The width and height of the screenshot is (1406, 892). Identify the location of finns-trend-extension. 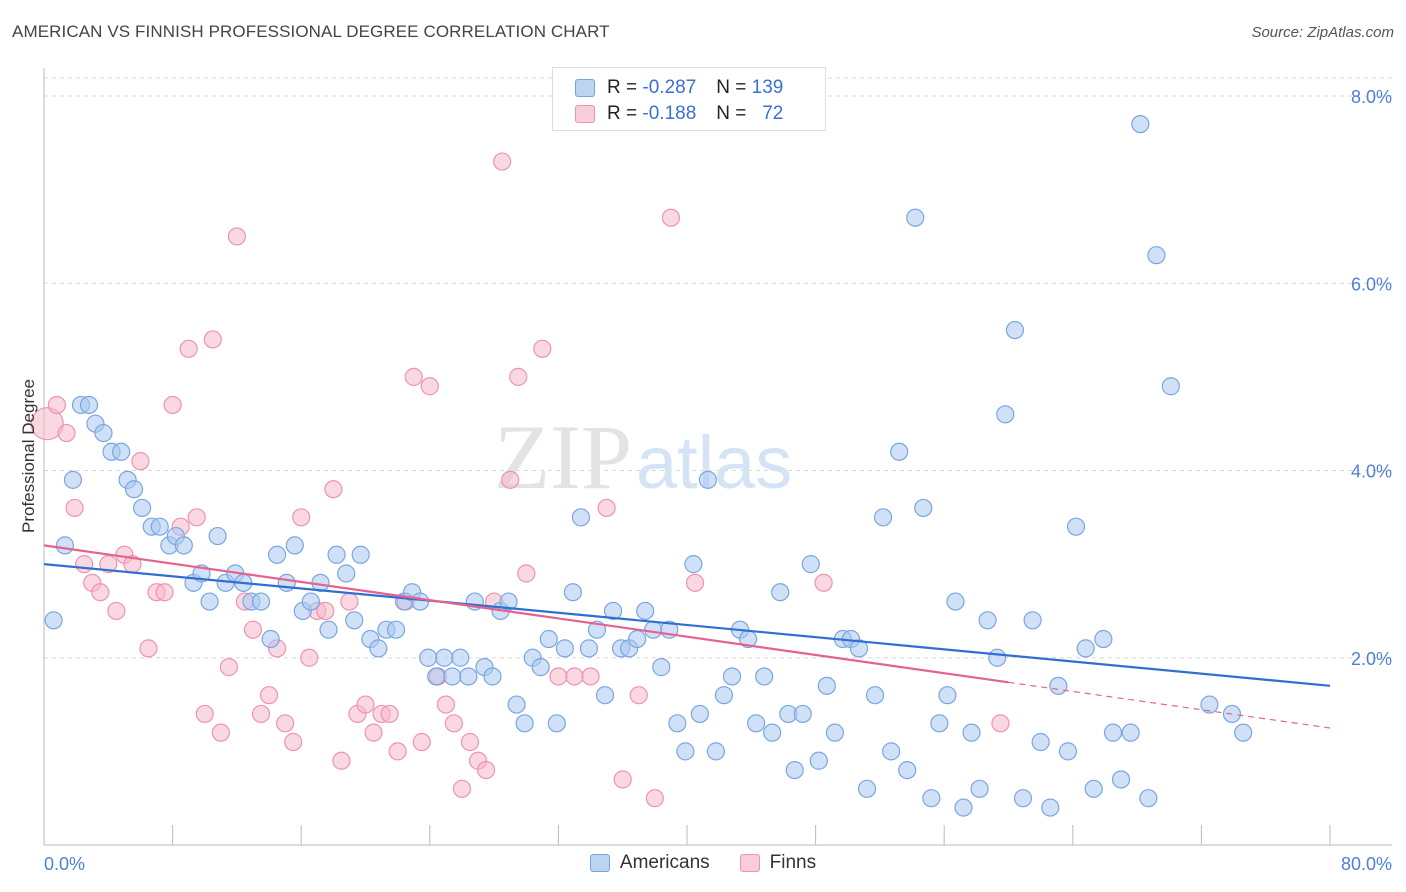
(1169, 705).